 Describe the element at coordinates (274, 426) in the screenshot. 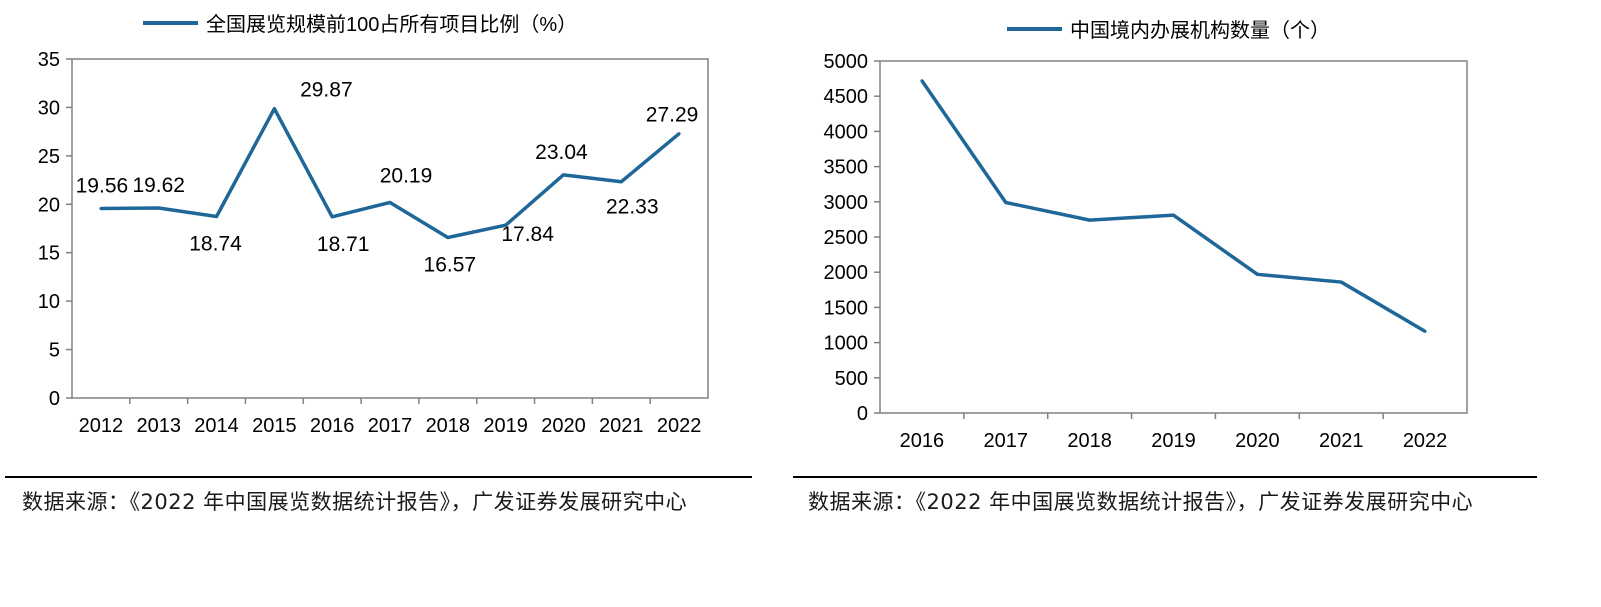

I see `x-tick-label: 2015` at that location.